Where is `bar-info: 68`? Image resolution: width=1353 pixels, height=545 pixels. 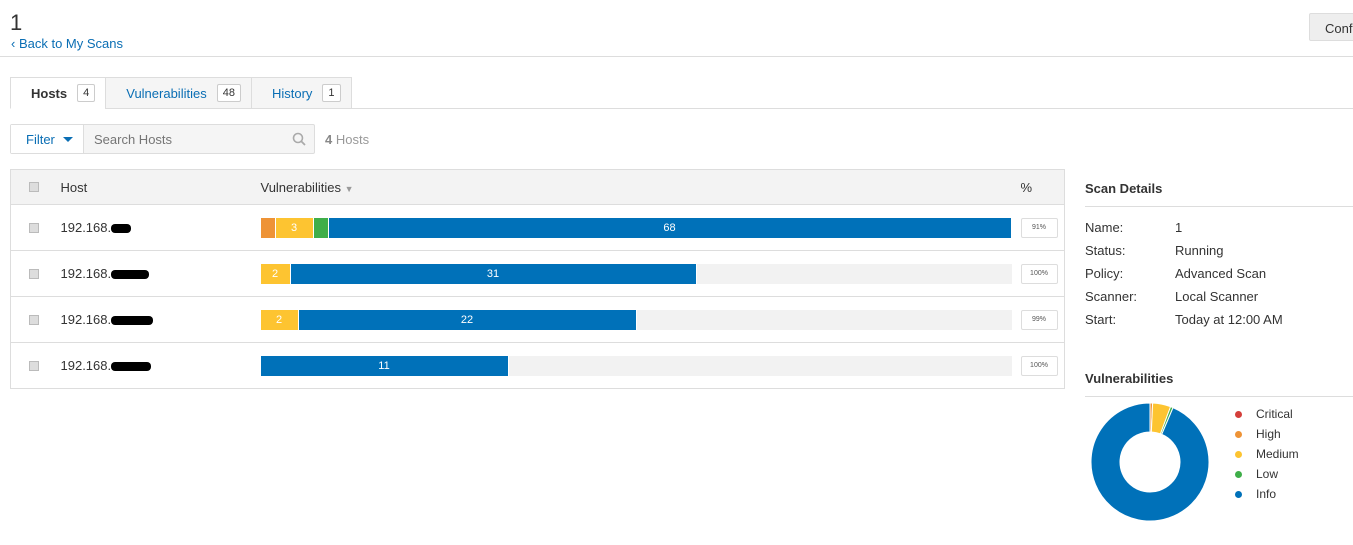 bar-info: 68 is located at coordinates (670, 227).